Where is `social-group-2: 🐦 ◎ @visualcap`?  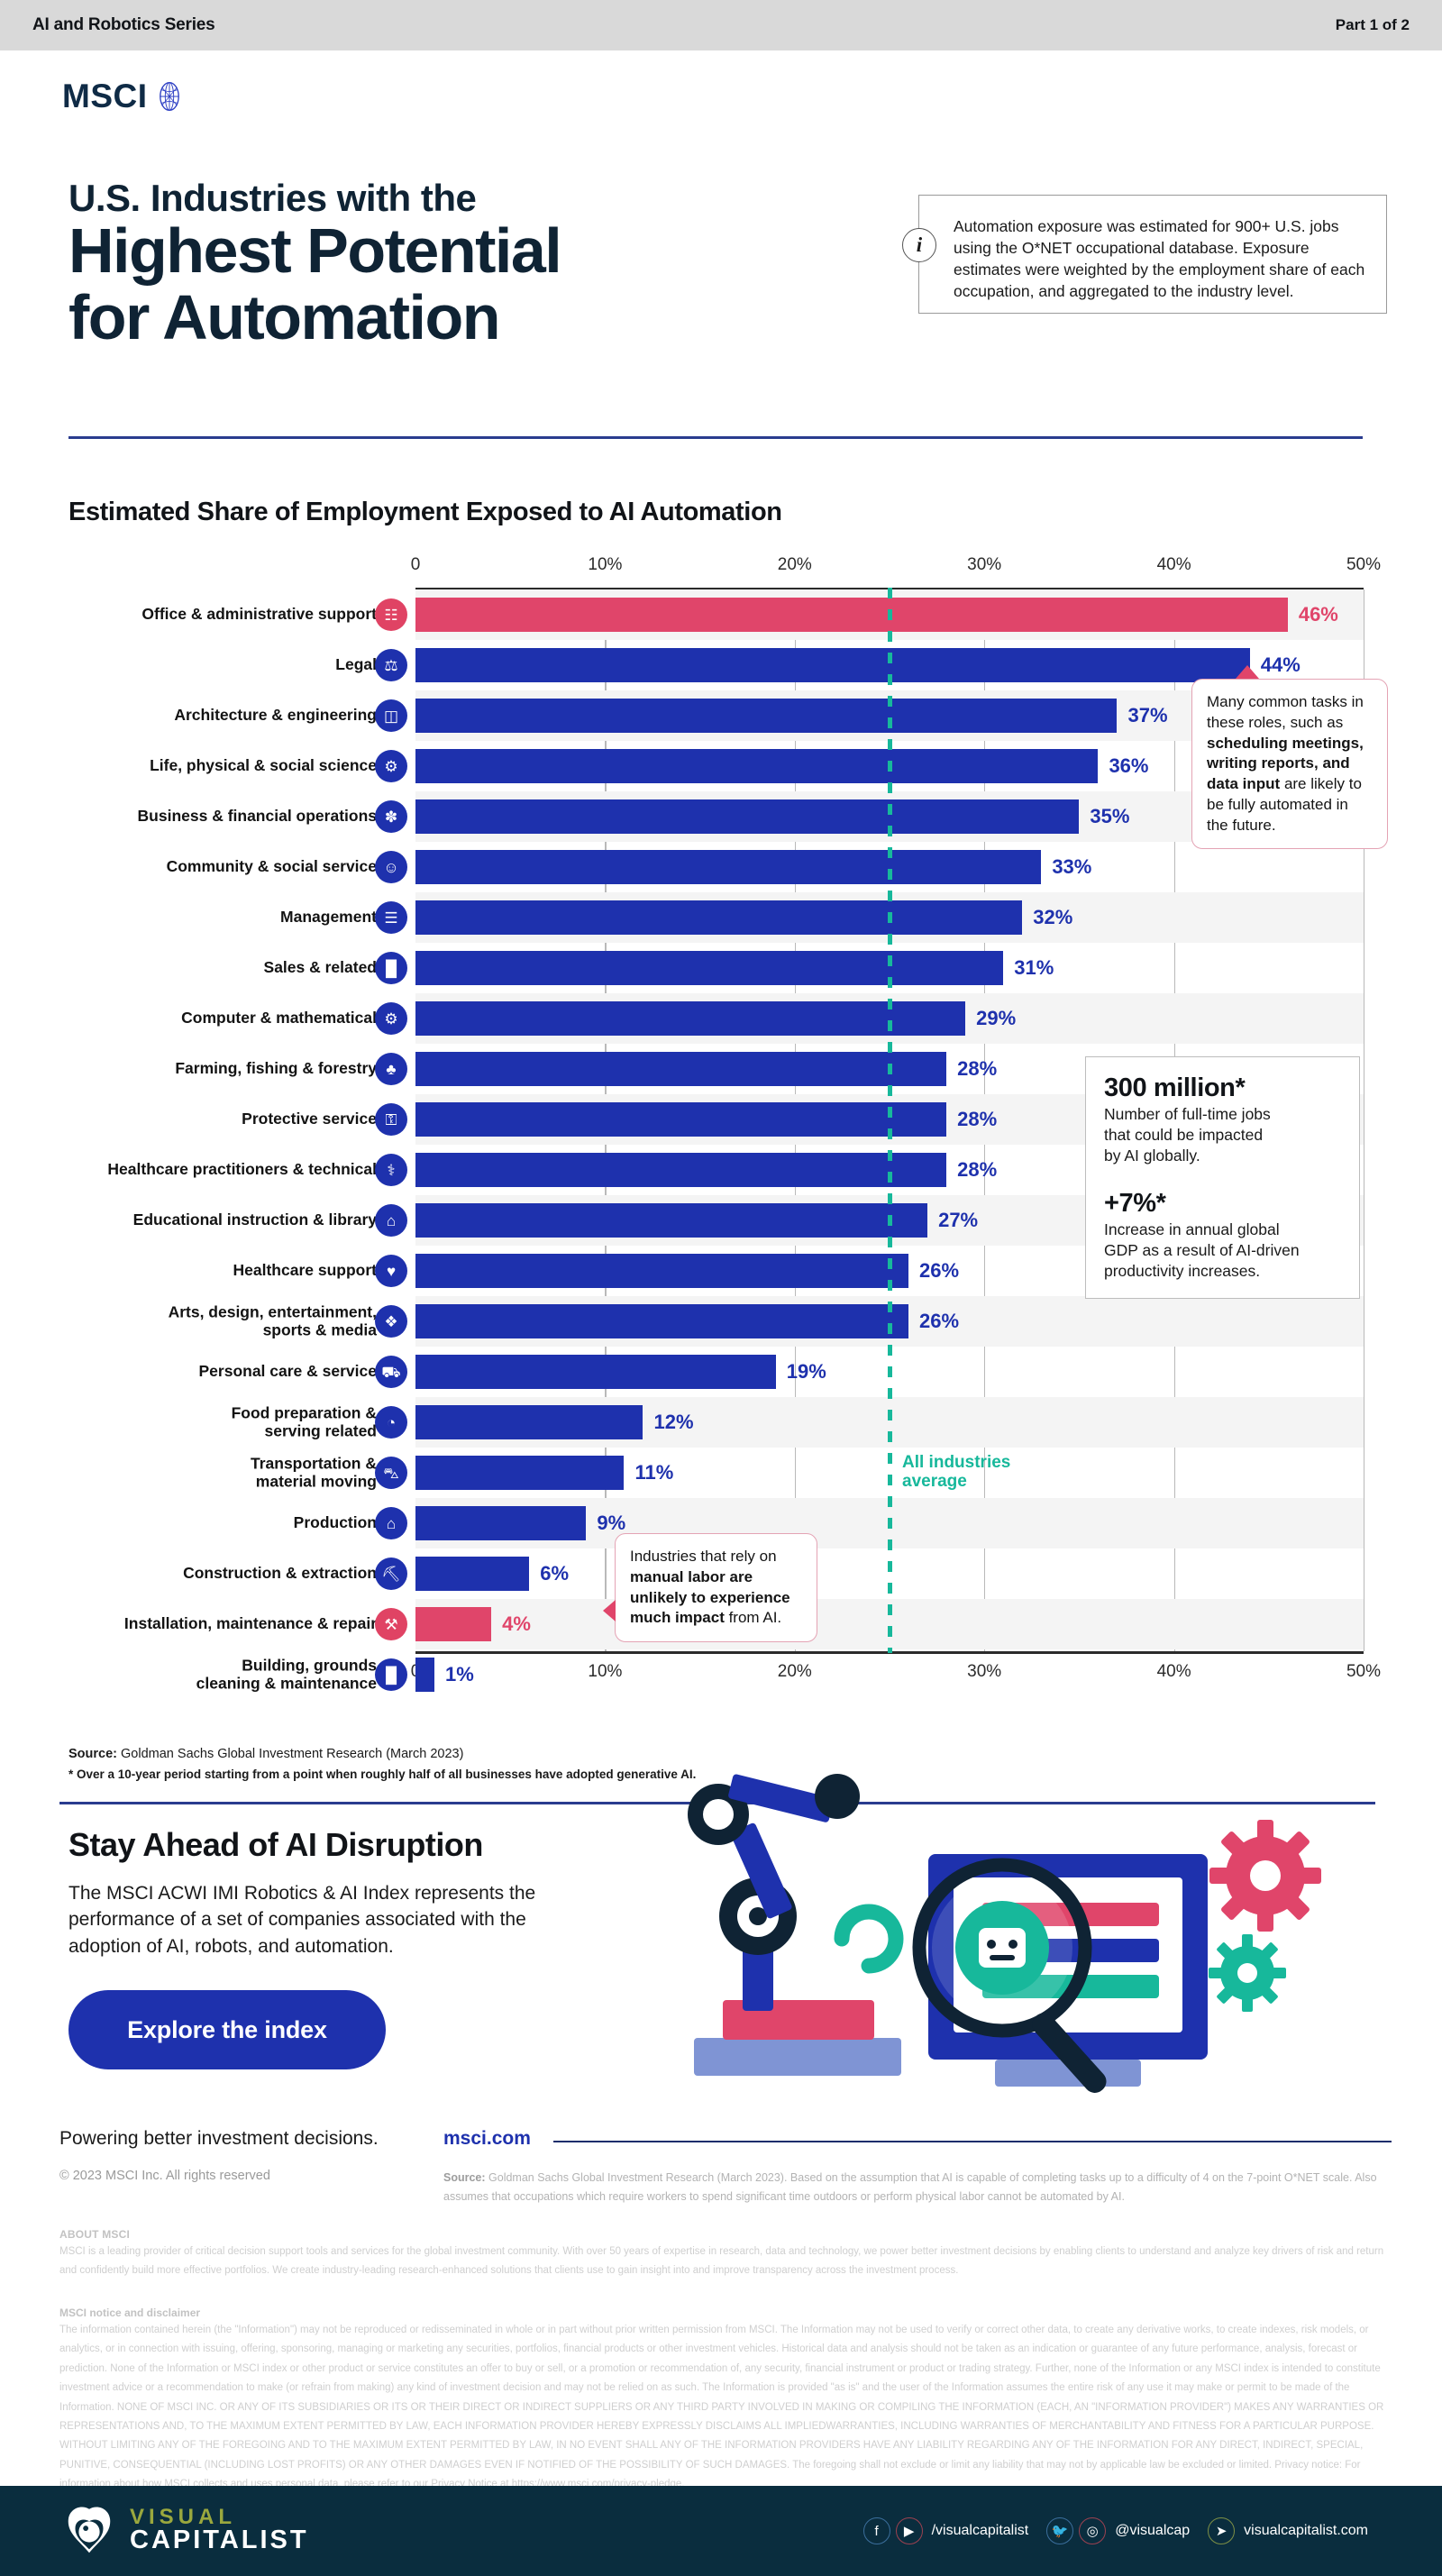
social-group-2: 🐦 ◎ @visualcap is located at coordinates (1118, 2530).